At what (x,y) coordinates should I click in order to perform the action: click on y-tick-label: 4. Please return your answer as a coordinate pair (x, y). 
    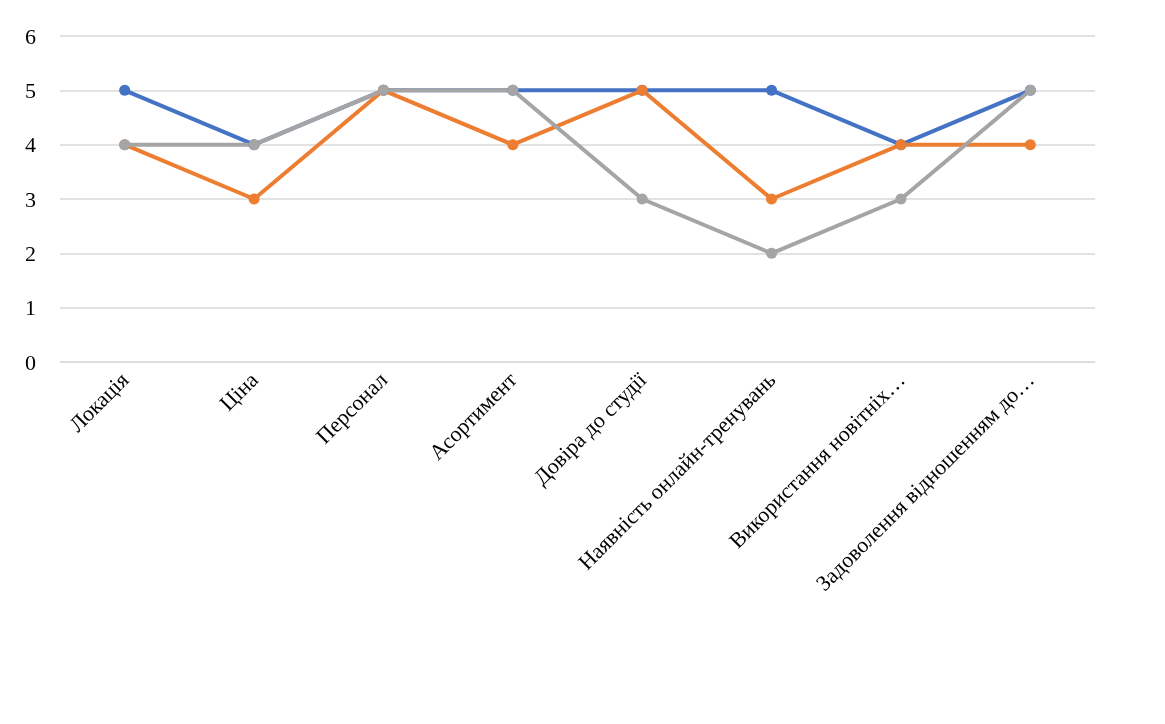
    Looking at the image, I should click on (30, 145).